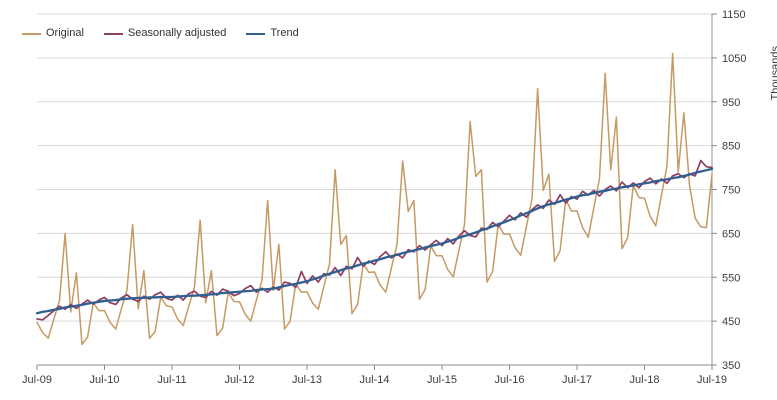  I want to click on legend-label-seasonally-adjusted: Seasonally adjusted, so click(177, 33).